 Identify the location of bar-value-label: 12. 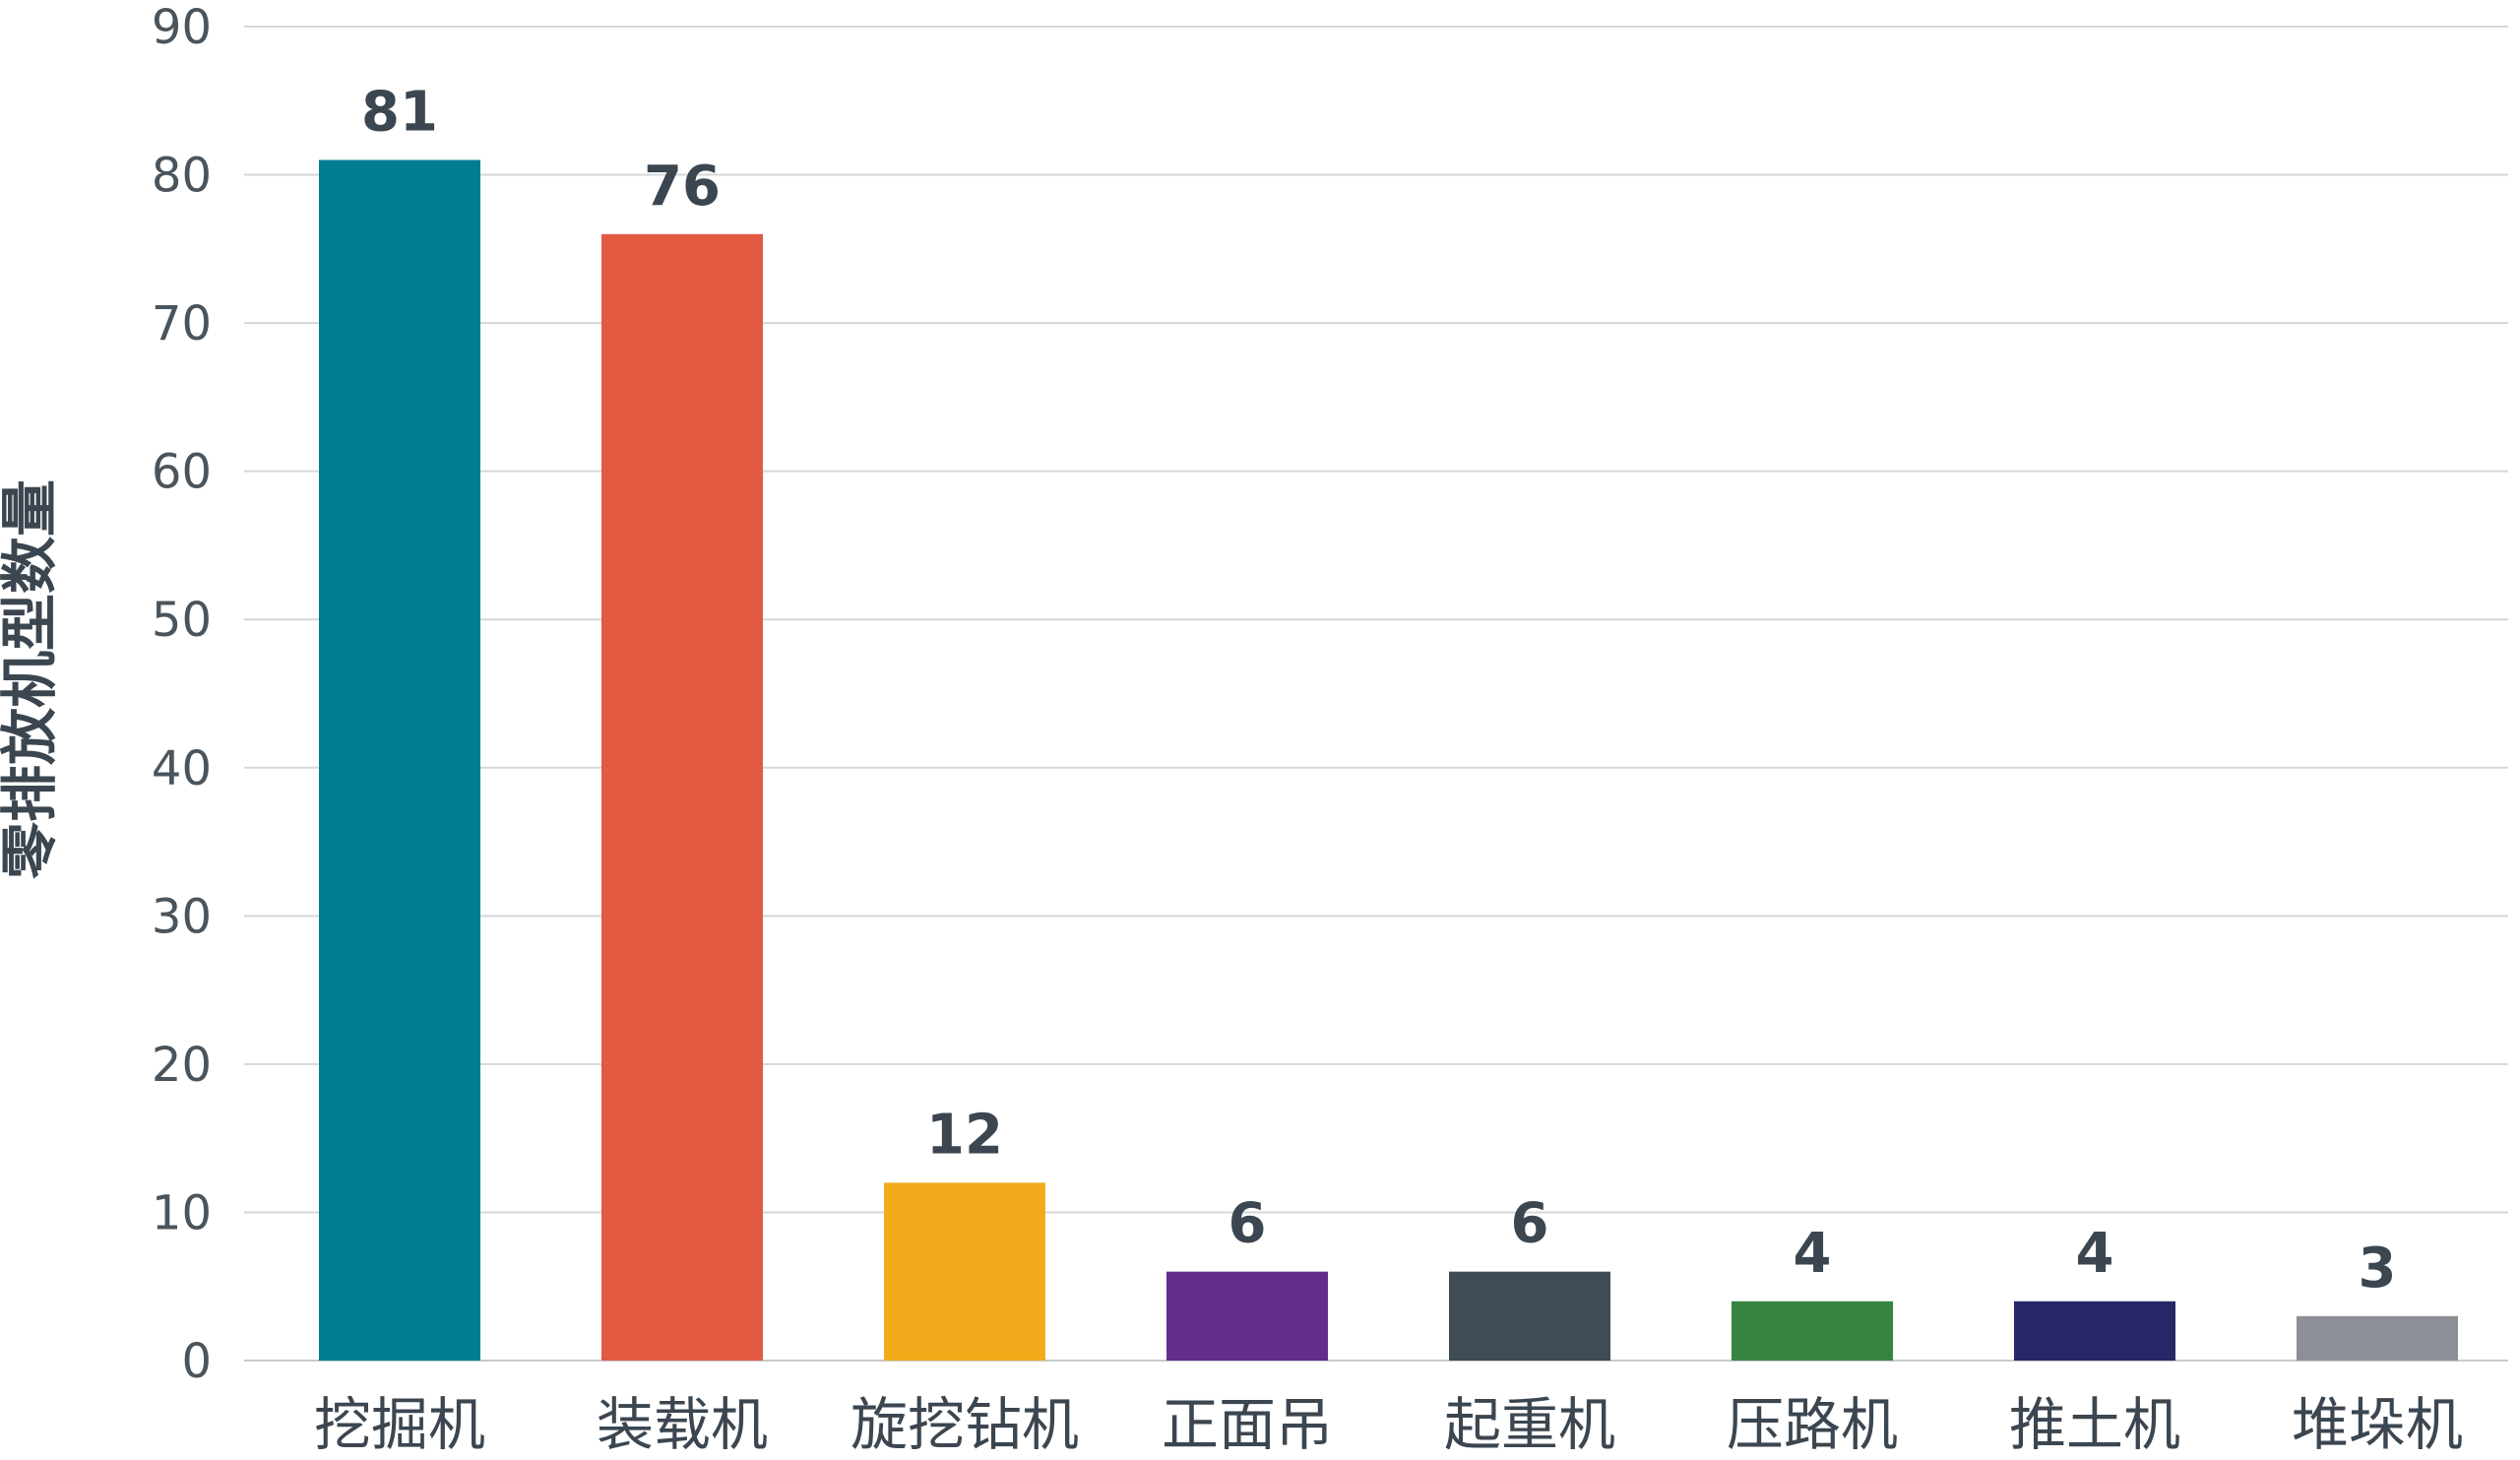
(964, 1135).